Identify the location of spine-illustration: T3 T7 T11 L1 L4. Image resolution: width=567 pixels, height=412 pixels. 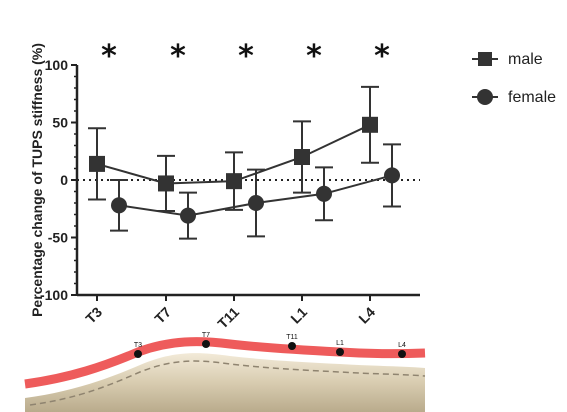
(225, 372).